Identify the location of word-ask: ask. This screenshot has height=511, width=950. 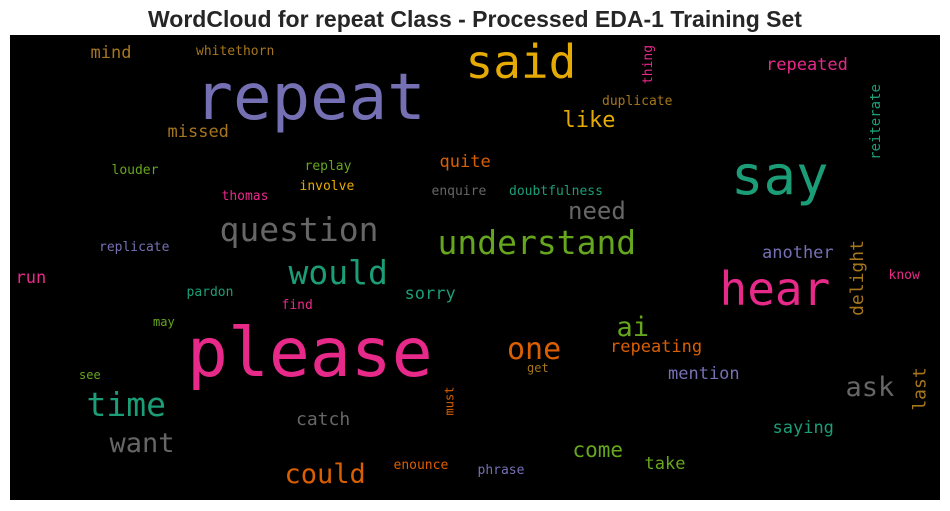
(870, 387).